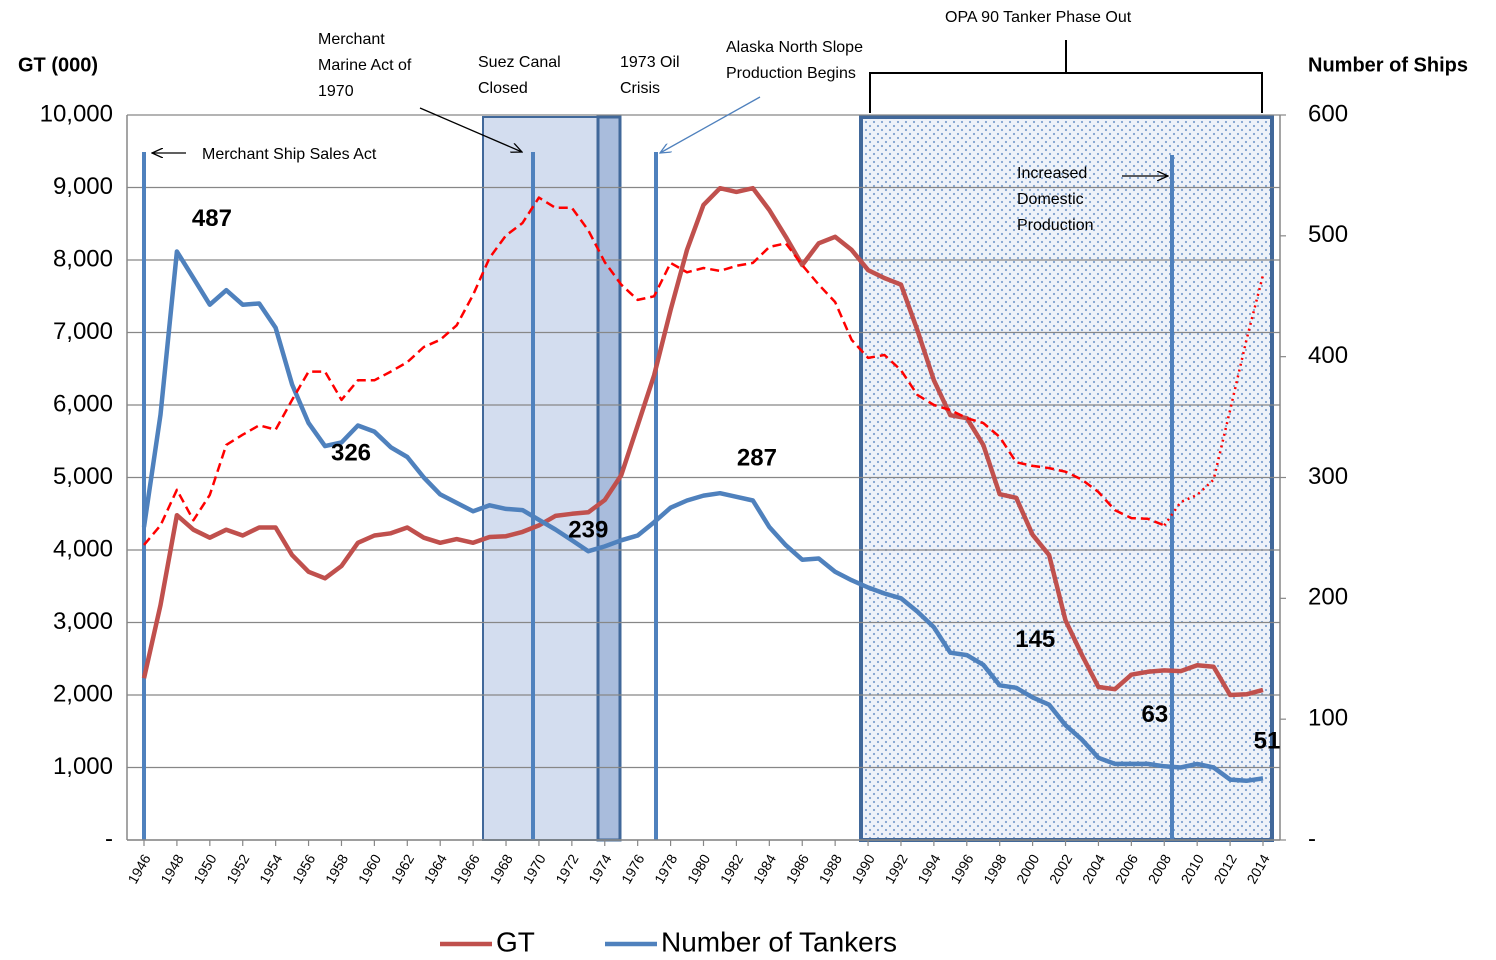 This screenshot has width=1496, height=960. Describe the element at coordinates (831, 868) in the screenshot. I see `x-tick-label: 1988` at that location.